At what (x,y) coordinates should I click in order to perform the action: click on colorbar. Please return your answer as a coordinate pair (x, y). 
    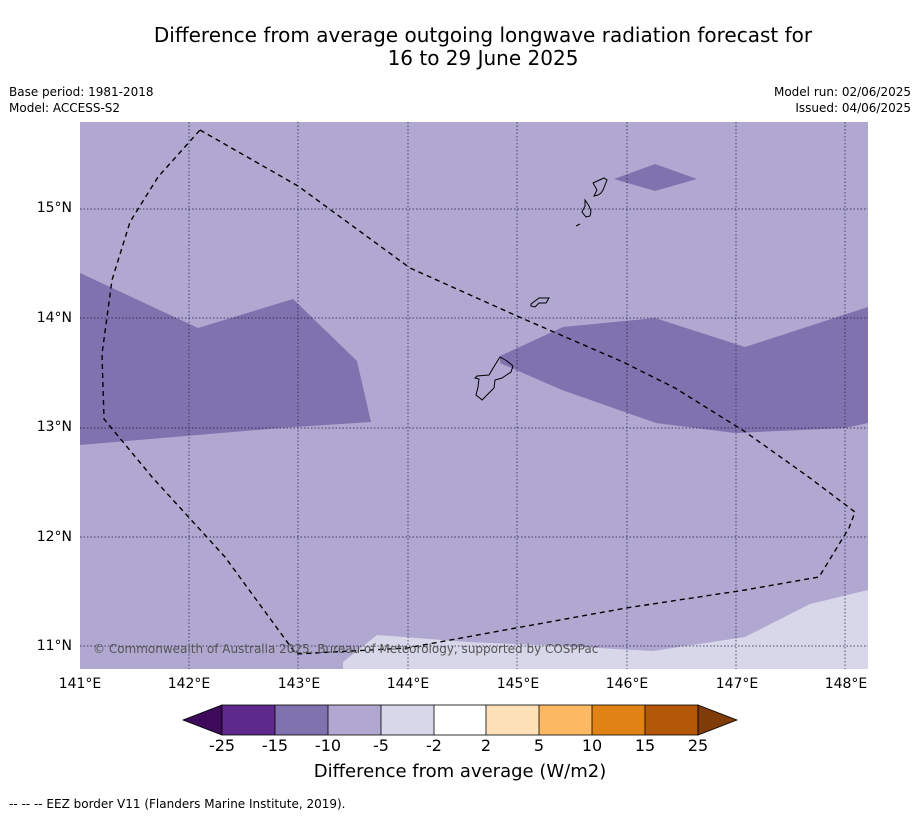
    Looking at the image, I should click on (460, 720).